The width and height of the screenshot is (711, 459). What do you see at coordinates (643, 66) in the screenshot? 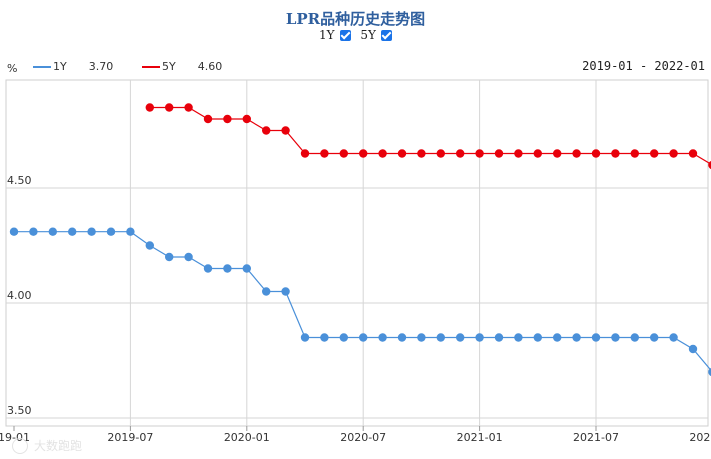
I see `date-range: 2019-01 - 2022-01` at bounding box center [643, 66].